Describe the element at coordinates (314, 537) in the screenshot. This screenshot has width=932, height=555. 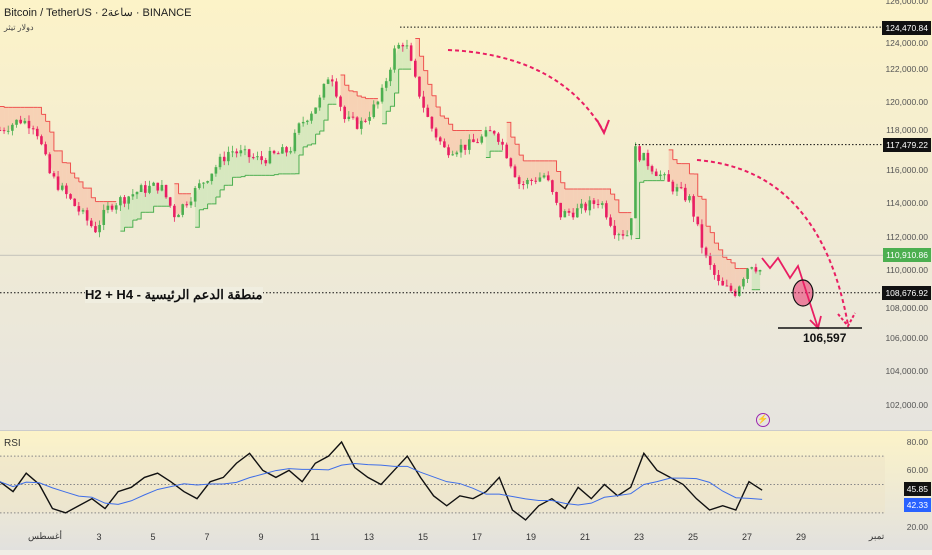
I see `time-axis-label: 11` at that location.